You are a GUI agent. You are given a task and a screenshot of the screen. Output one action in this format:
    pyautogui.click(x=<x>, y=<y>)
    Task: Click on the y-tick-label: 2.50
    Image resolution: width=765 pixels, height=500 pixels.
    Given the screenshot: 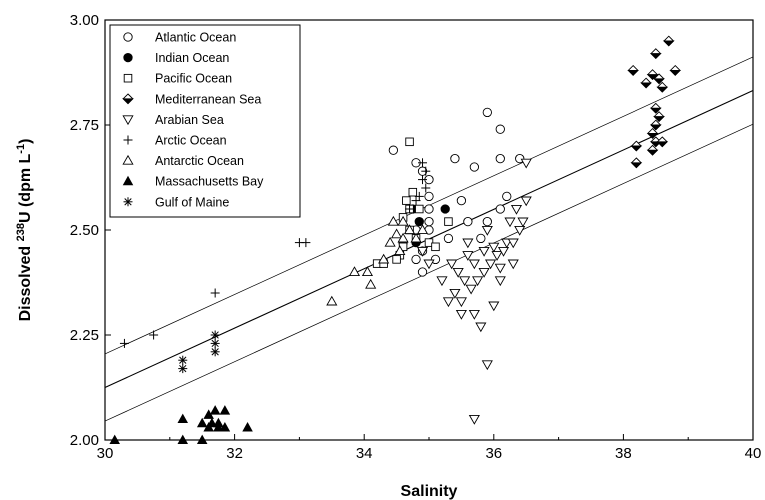 What is the action you would take?
    pyautogui.click(x=84, y=230)
    